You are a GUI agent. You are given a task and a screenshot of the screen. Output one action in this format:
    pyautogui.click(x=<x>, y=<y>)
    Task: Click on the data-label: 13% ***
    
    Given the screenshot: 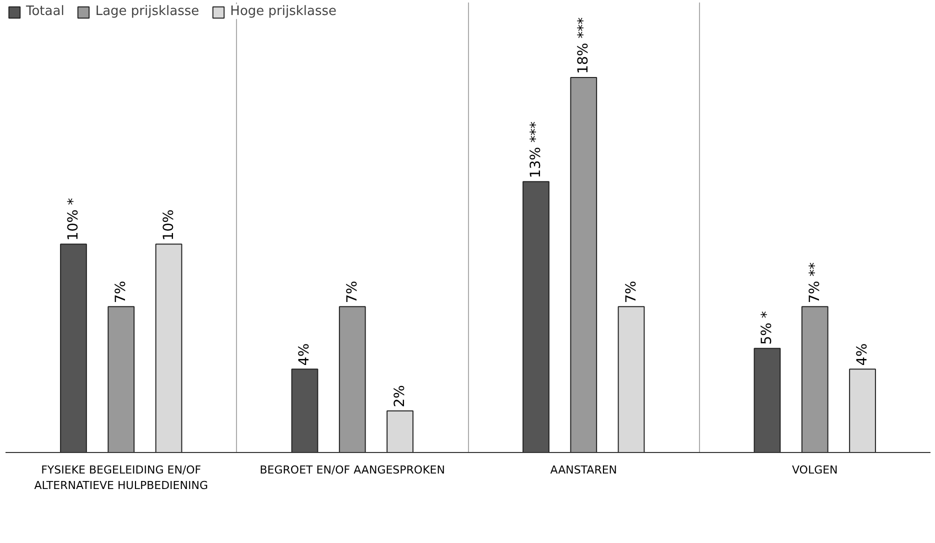 What is the action you would take?
    pyautogui.click(x=536, y=149)
    